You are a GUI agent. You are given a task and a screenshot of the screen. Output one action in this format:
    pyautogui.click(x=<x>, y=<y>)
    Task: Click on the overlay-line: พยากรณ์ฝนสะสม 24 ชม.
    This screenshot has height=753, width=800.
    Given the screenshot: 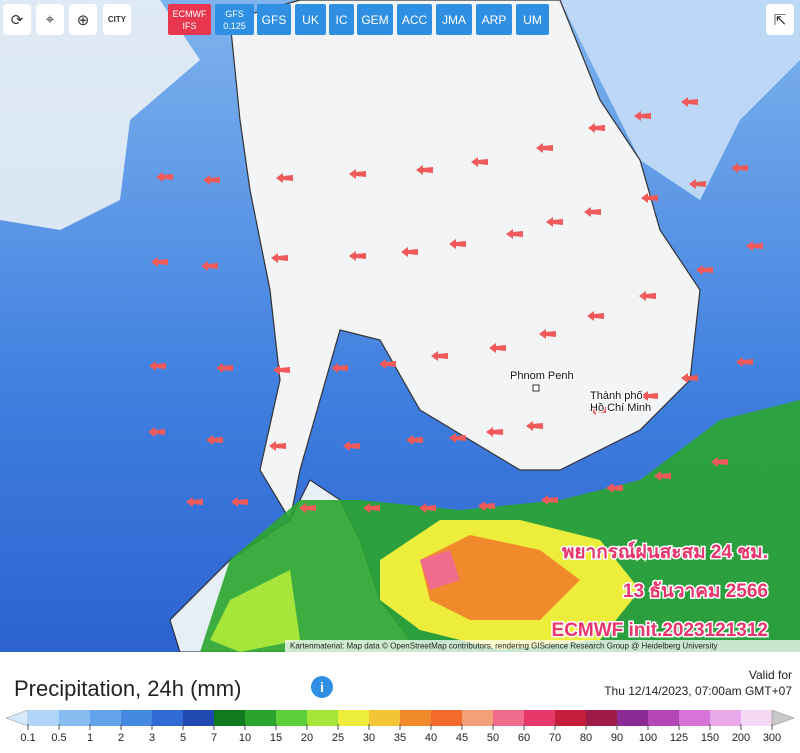 What is the action you would take?
    pyautogui.click(x=665, y=552)
    